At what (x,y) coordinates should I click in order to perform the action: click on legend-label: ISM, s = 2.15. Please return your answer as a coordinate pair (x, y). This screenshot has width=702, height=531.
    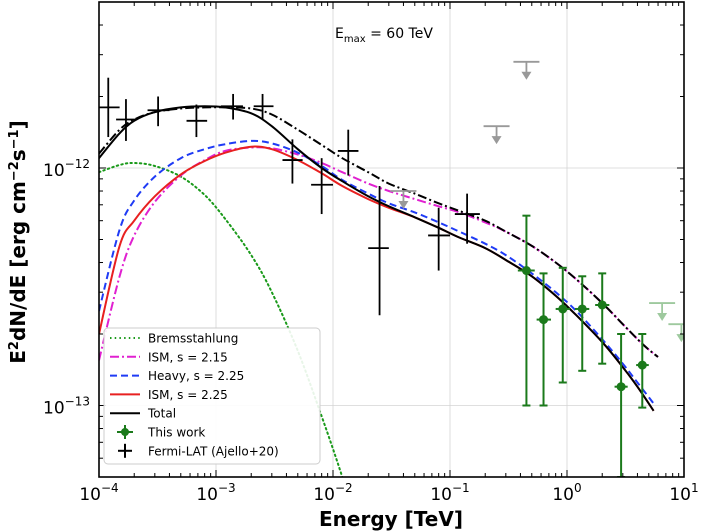
    Looking at the image, I should click on (188, 357).